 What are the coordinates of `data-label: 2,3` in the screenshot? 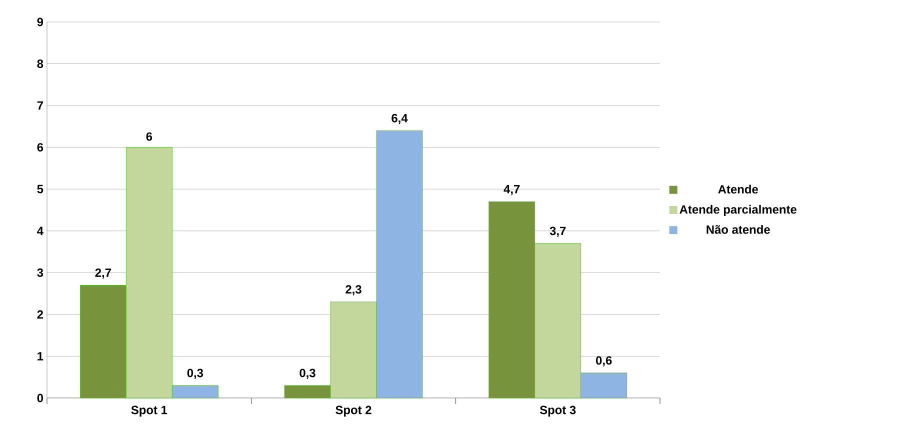 It's located at (354, 290).